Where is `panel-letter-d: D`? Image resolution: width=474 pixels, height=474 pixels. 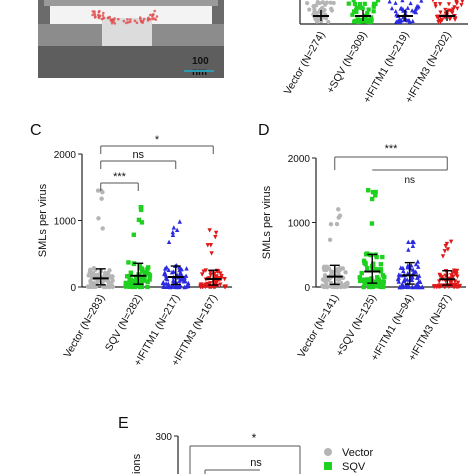 panel-letter-d: D is located at coordinates (264, 130).